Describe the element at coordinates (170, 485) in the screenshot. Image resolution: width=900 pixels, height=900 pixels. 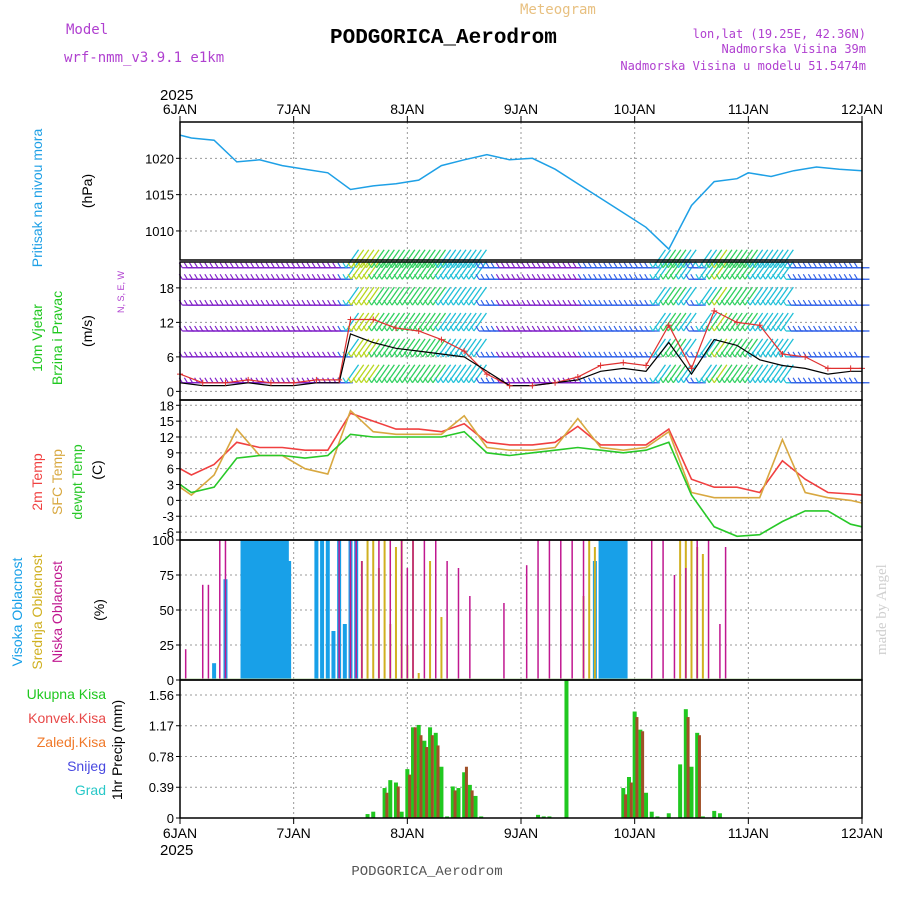
I see `temperature-ytick-label: 3` at that location.